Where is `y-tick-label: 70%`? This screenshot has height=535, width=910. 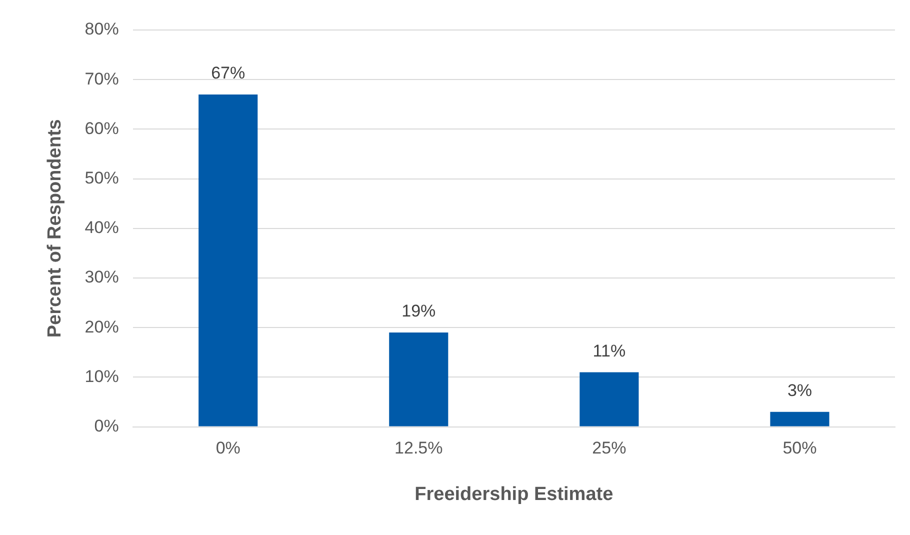
y-tick-label: 70% is located at coordinates (101, 78).